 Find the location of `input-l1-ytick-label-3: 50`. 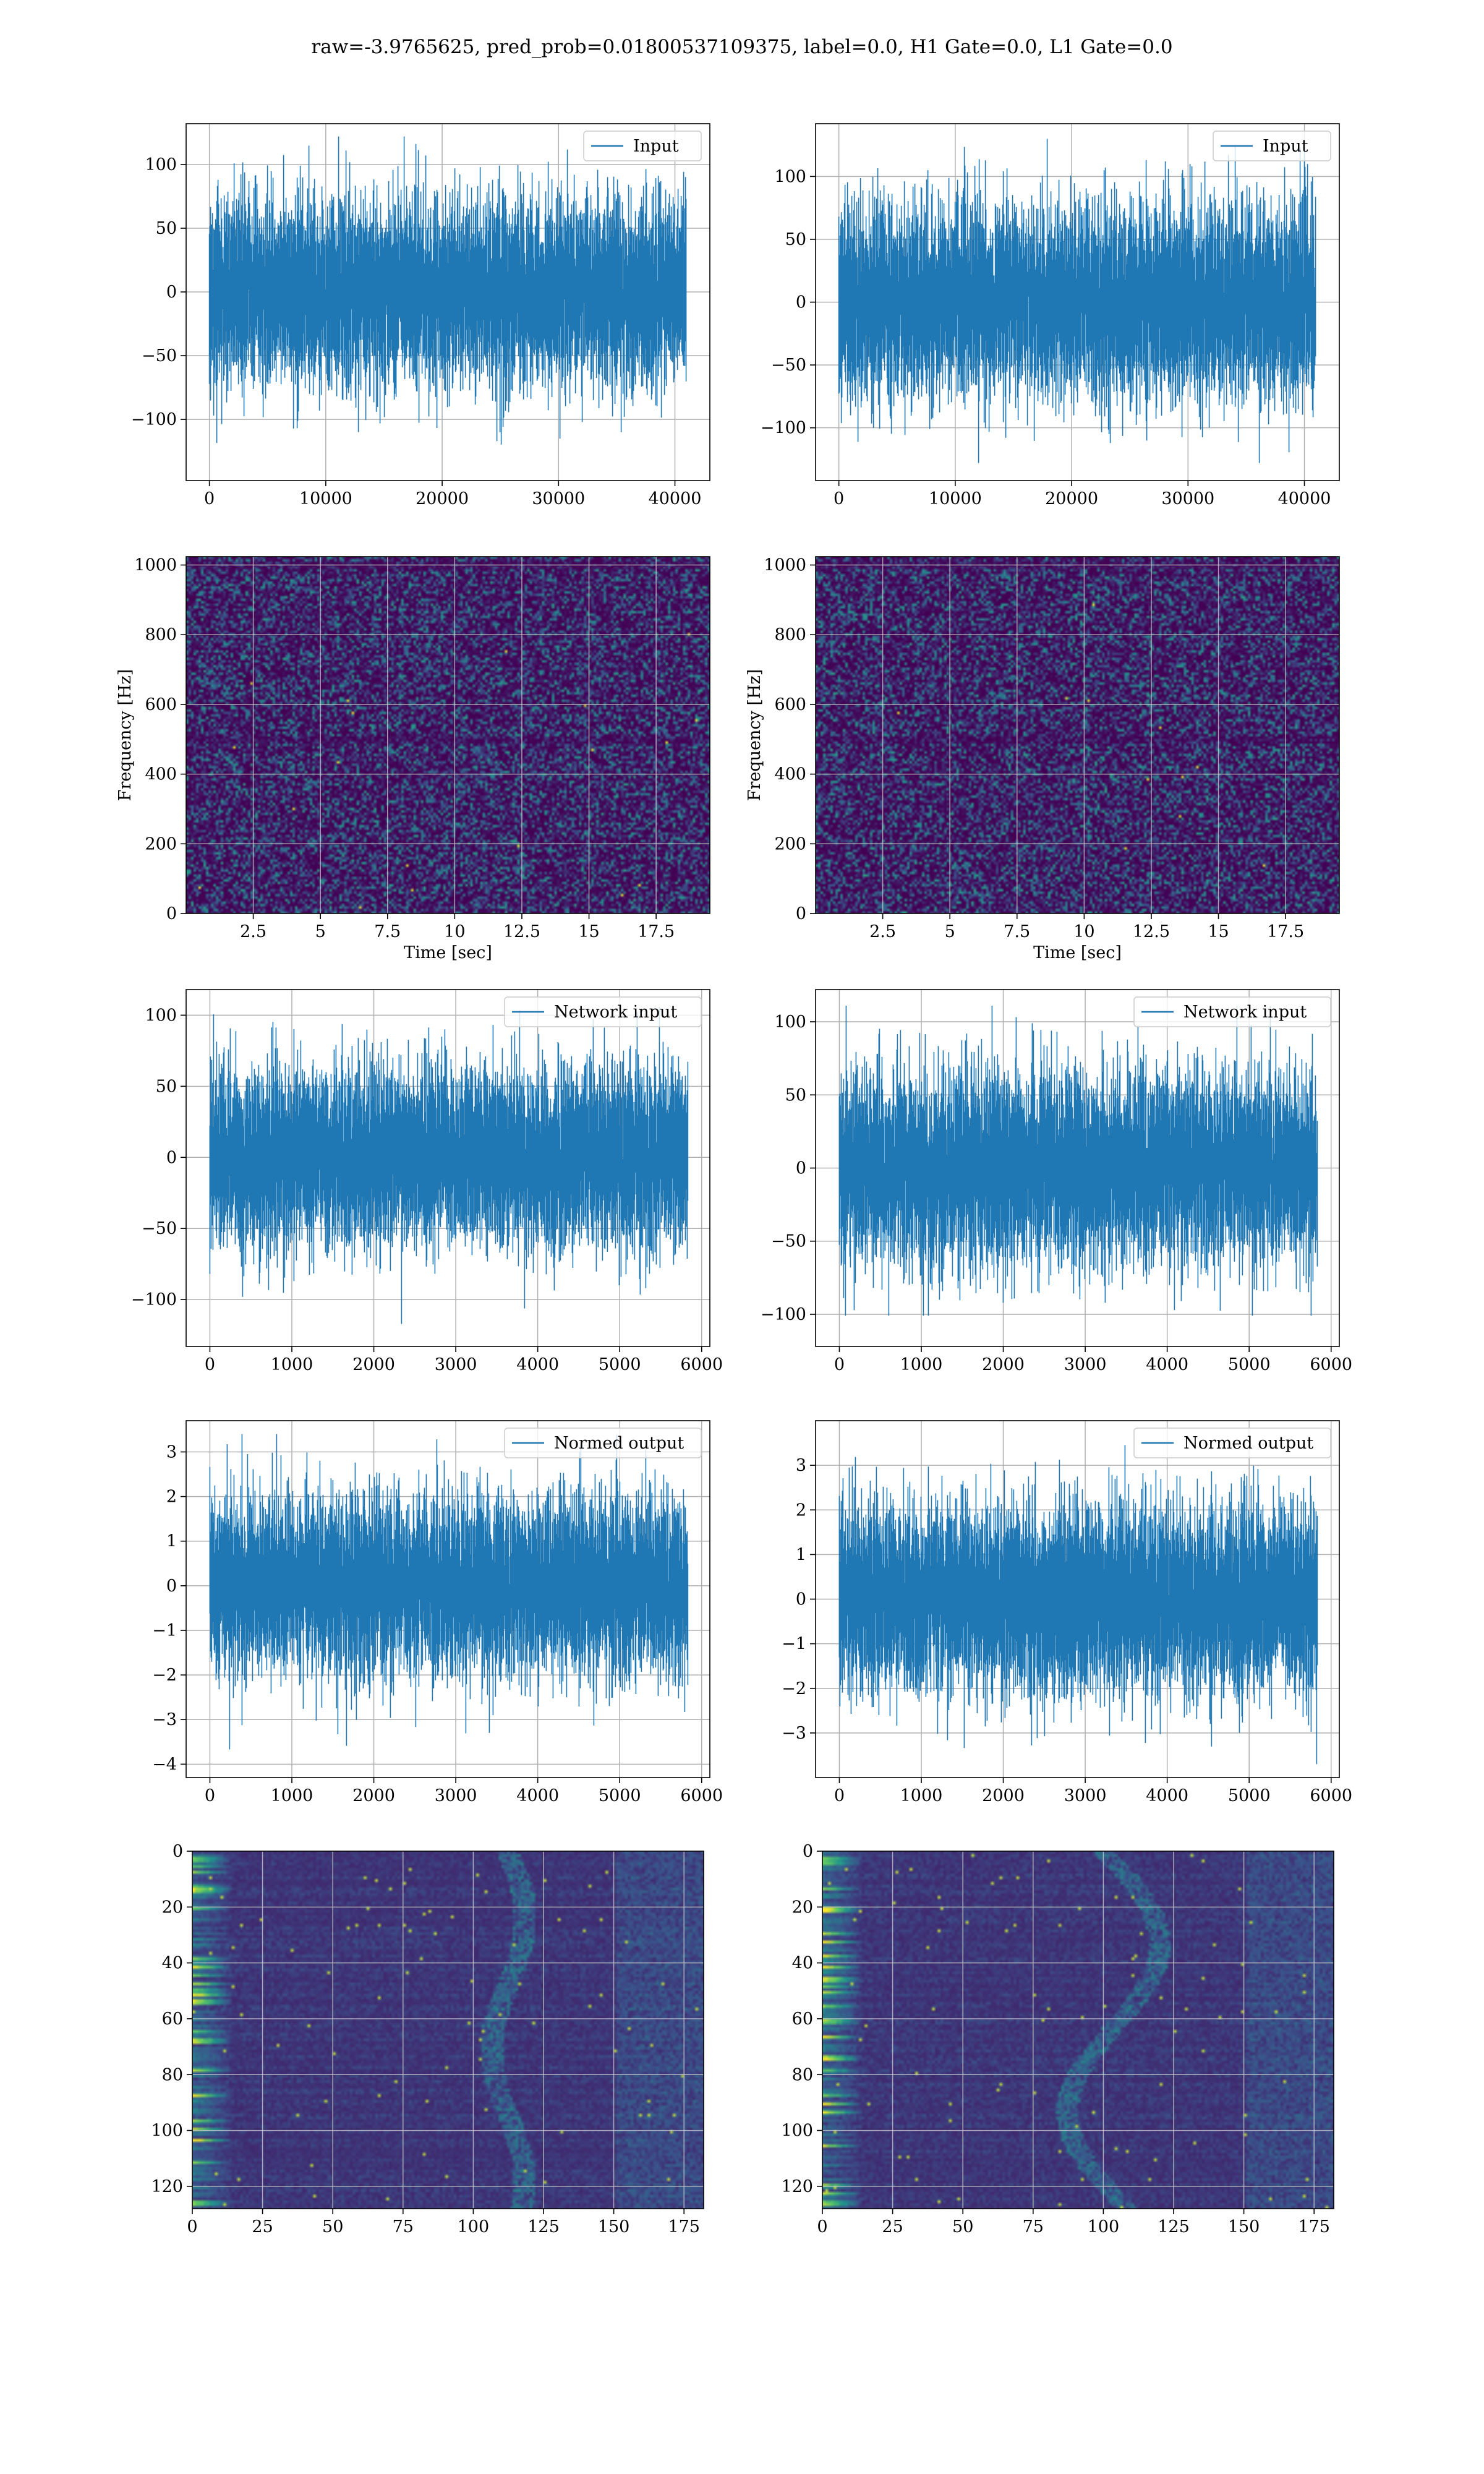

input-l1-ytick-label-3: 50 is located at coordinates (795, 240).